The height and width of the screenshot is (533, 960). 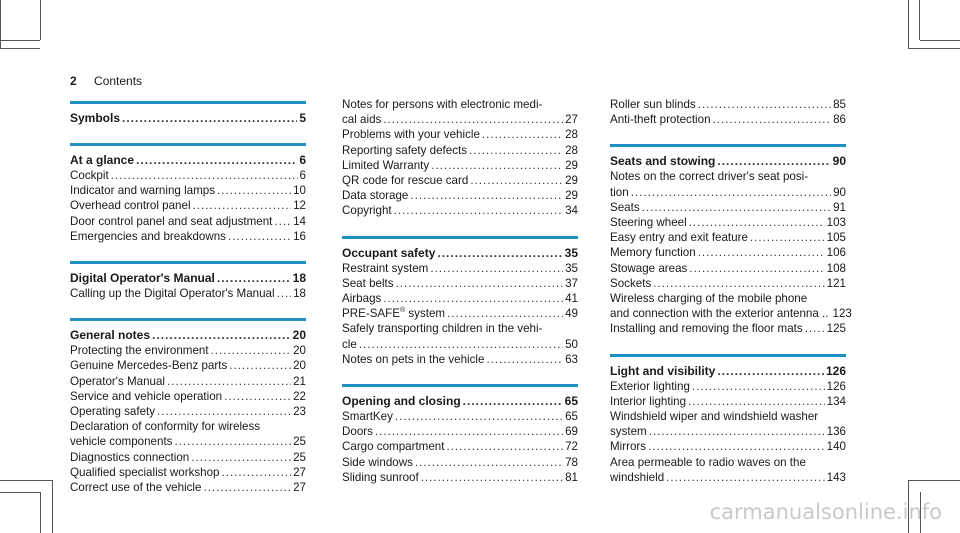 I want to click on toc-entry: Protecting the environment 20, so click(x=188, y=350).